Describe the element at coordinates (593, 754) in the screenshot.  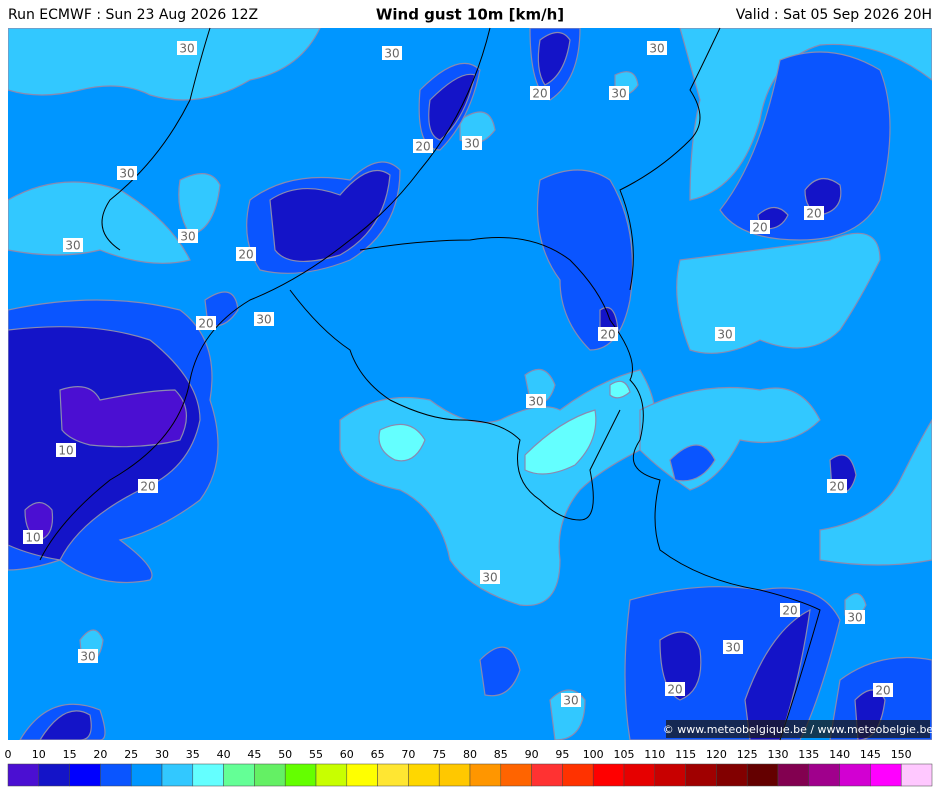
I see `colorbar-tick-label: 100` at that location.